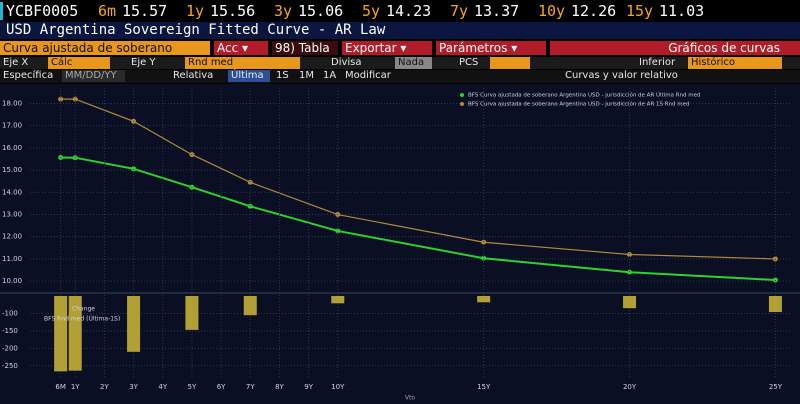 Image resolution: width=800 pixels, height=404 pixels. Describe the element at coordinates (675, 48) in the screenshot. I see `panel-title: Gráficos de curvas` at that location.